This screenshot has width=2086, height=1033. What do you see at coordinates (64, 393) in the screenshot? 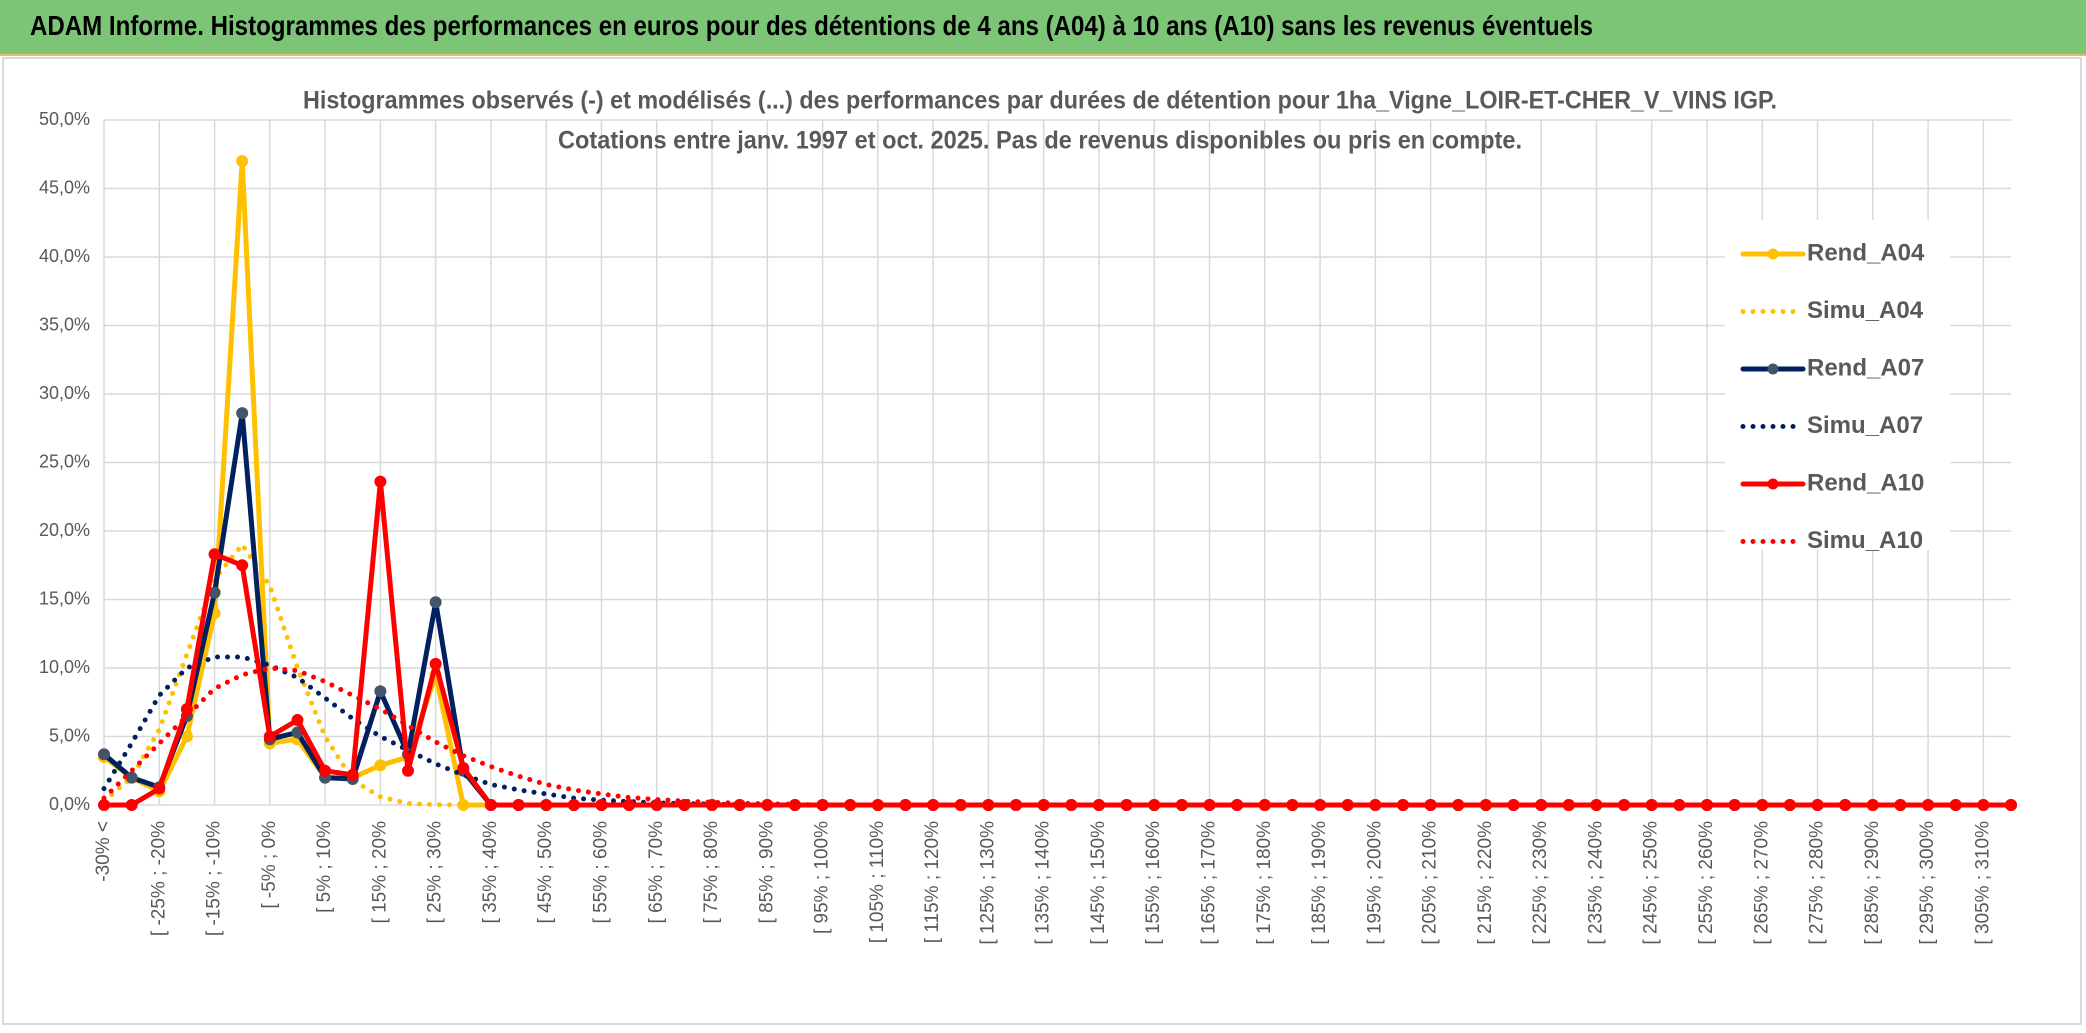
I see `y-tick-label: 30,0%` at bounding box center [64, 393].